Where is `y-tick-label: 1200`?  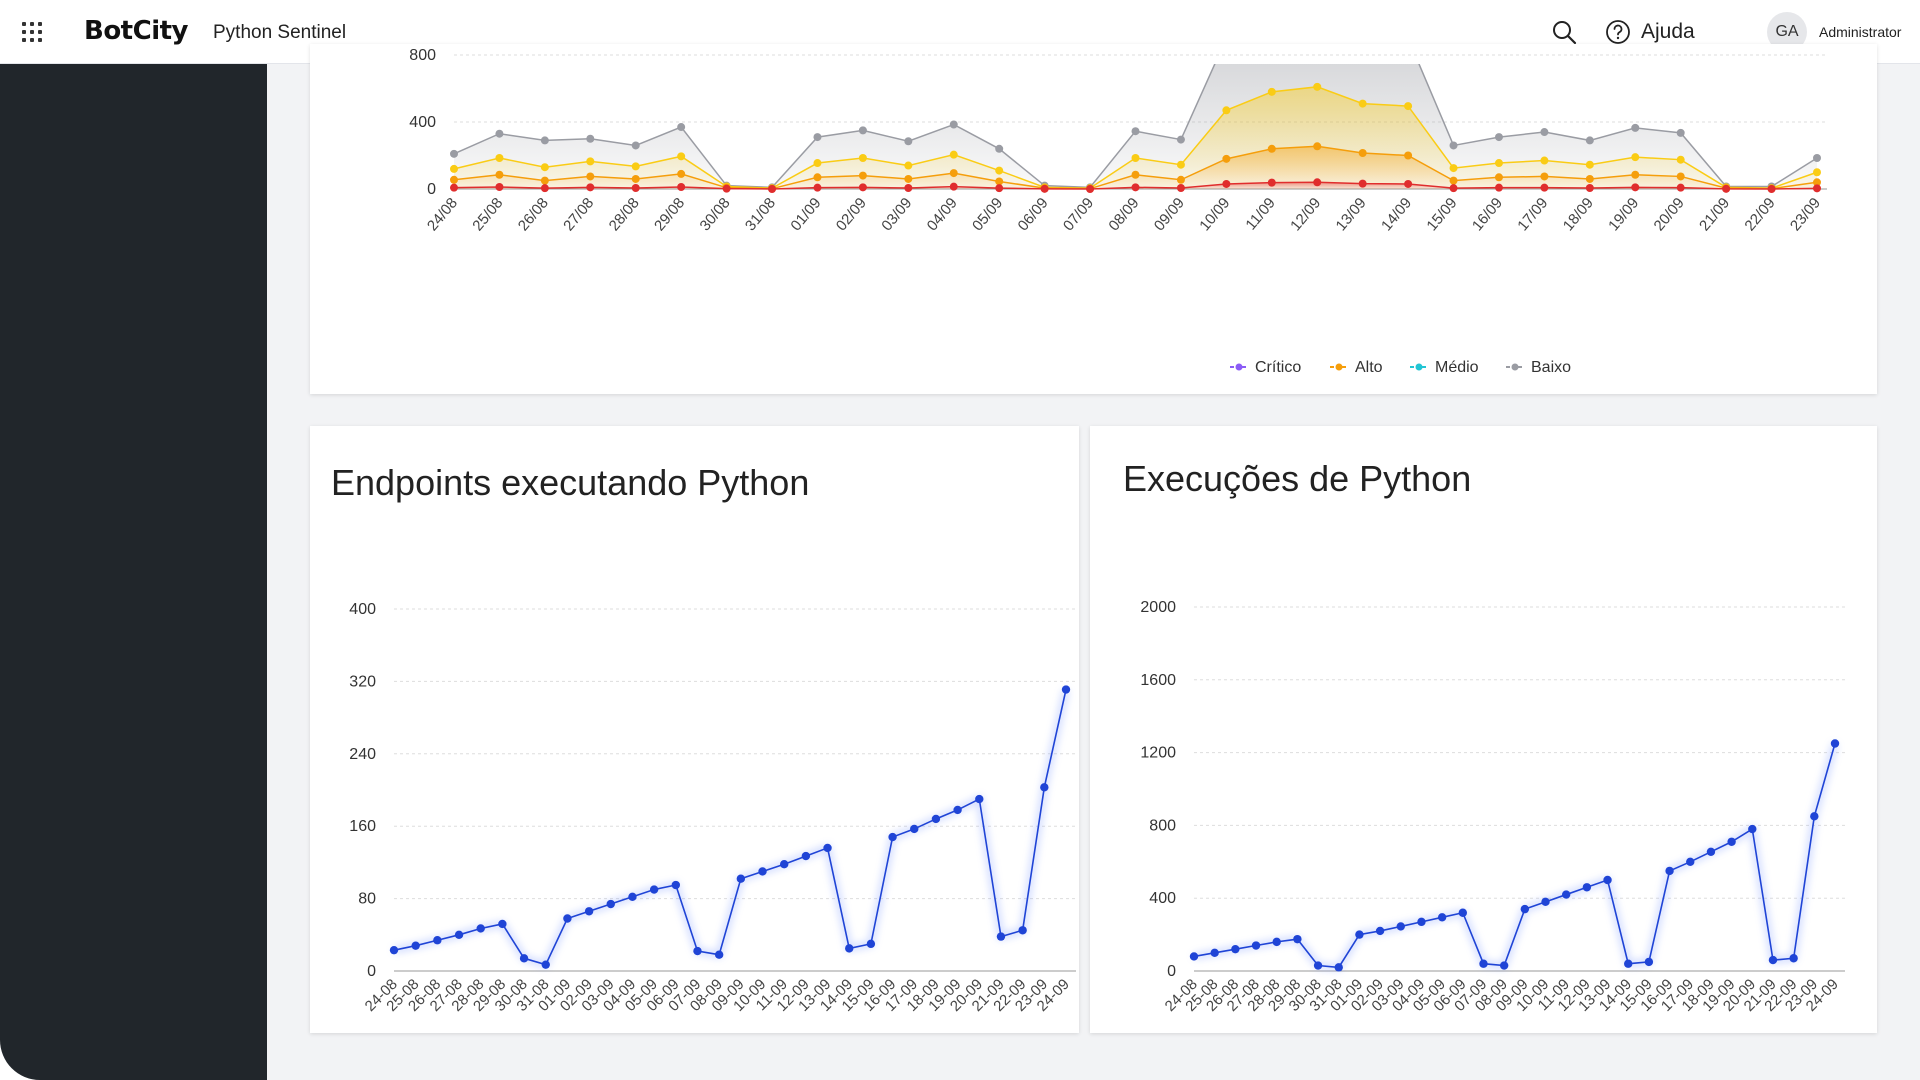 y-tick-label: 1200 is located at coordinates (1158, 753).